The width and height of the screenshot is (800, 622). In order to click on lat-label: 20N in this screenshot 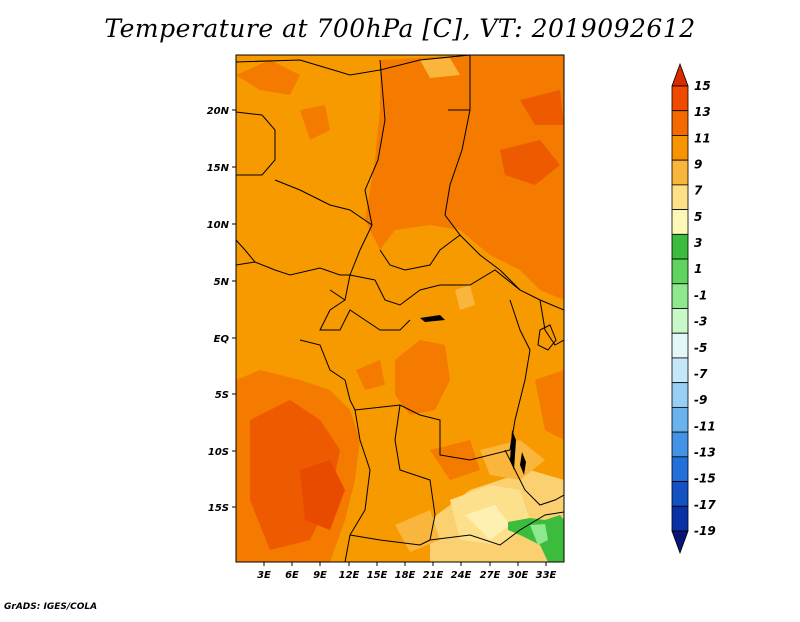, I will do `click(218, 111)`.